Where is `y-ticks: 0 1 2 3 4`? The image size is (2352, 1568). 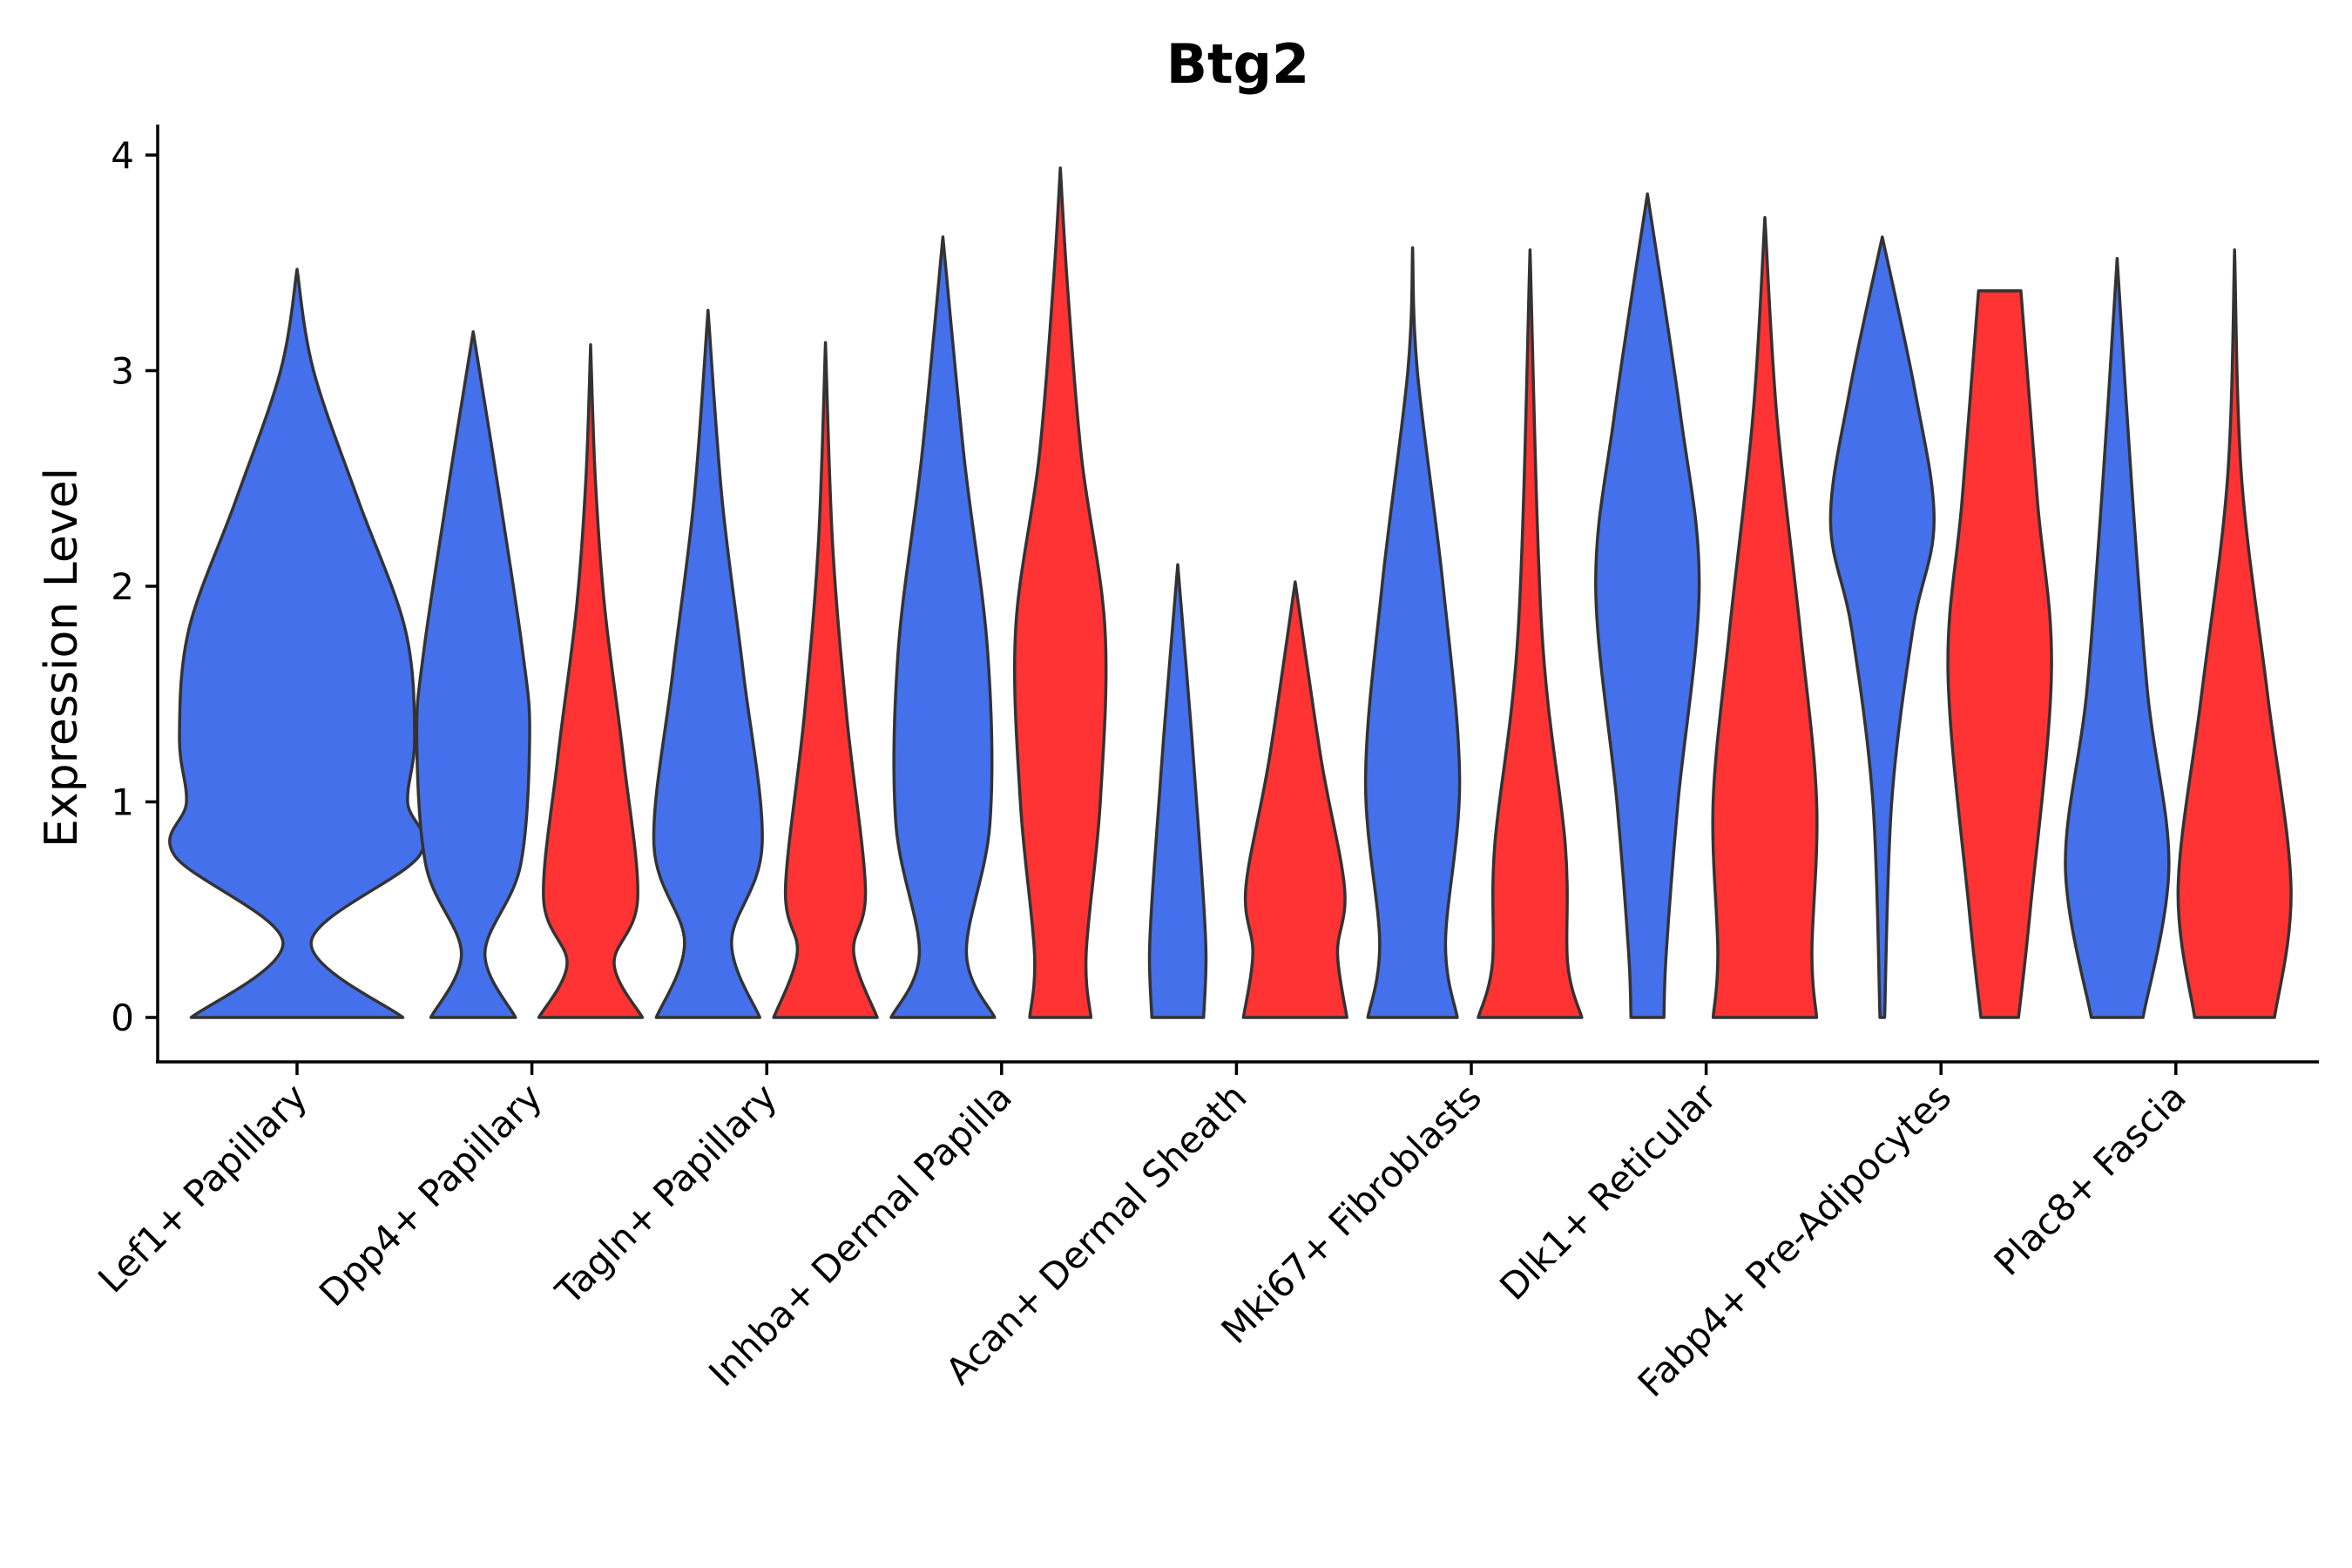
y-ticks: 0 1 2 3 4 is located at coordinates (134, 586).